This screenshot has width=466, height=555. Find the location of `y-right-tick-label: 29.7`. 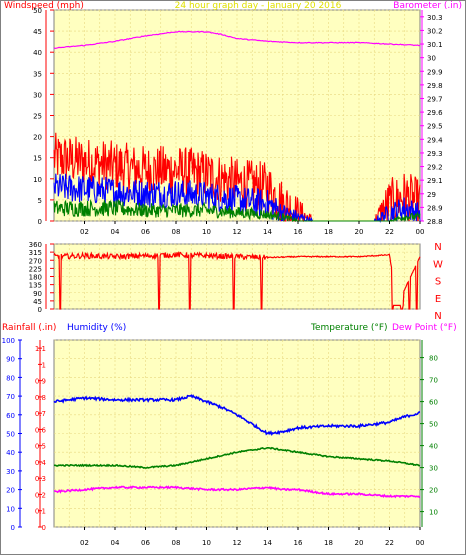

y-right-tick-label: 29.7 is located at coordinates (435, 99).